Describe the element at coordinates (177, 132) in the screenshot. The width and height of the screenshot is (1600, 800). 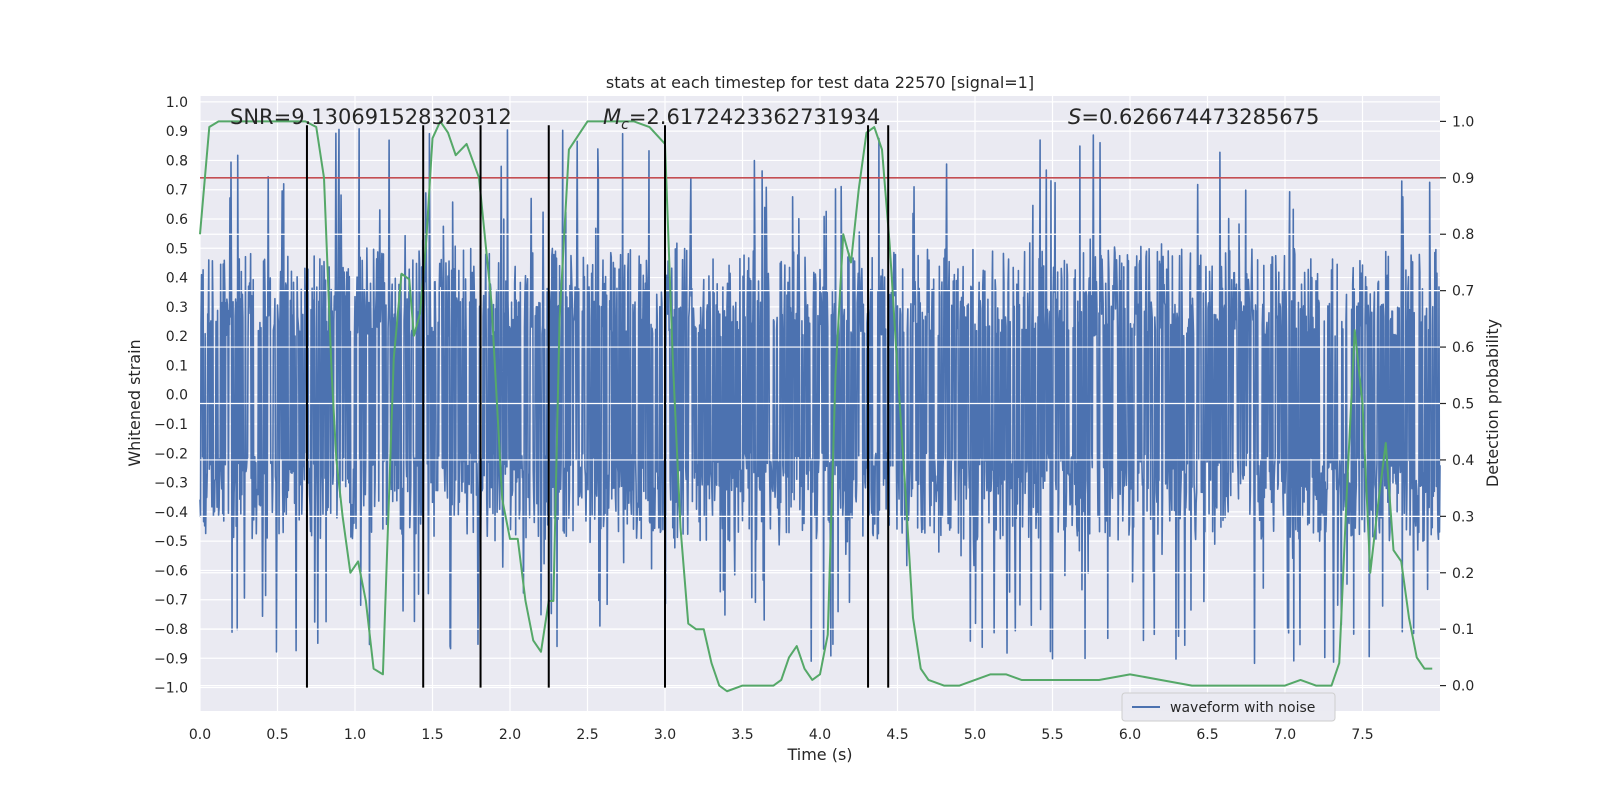
I see `y-tick-label: 0.9` at that location.